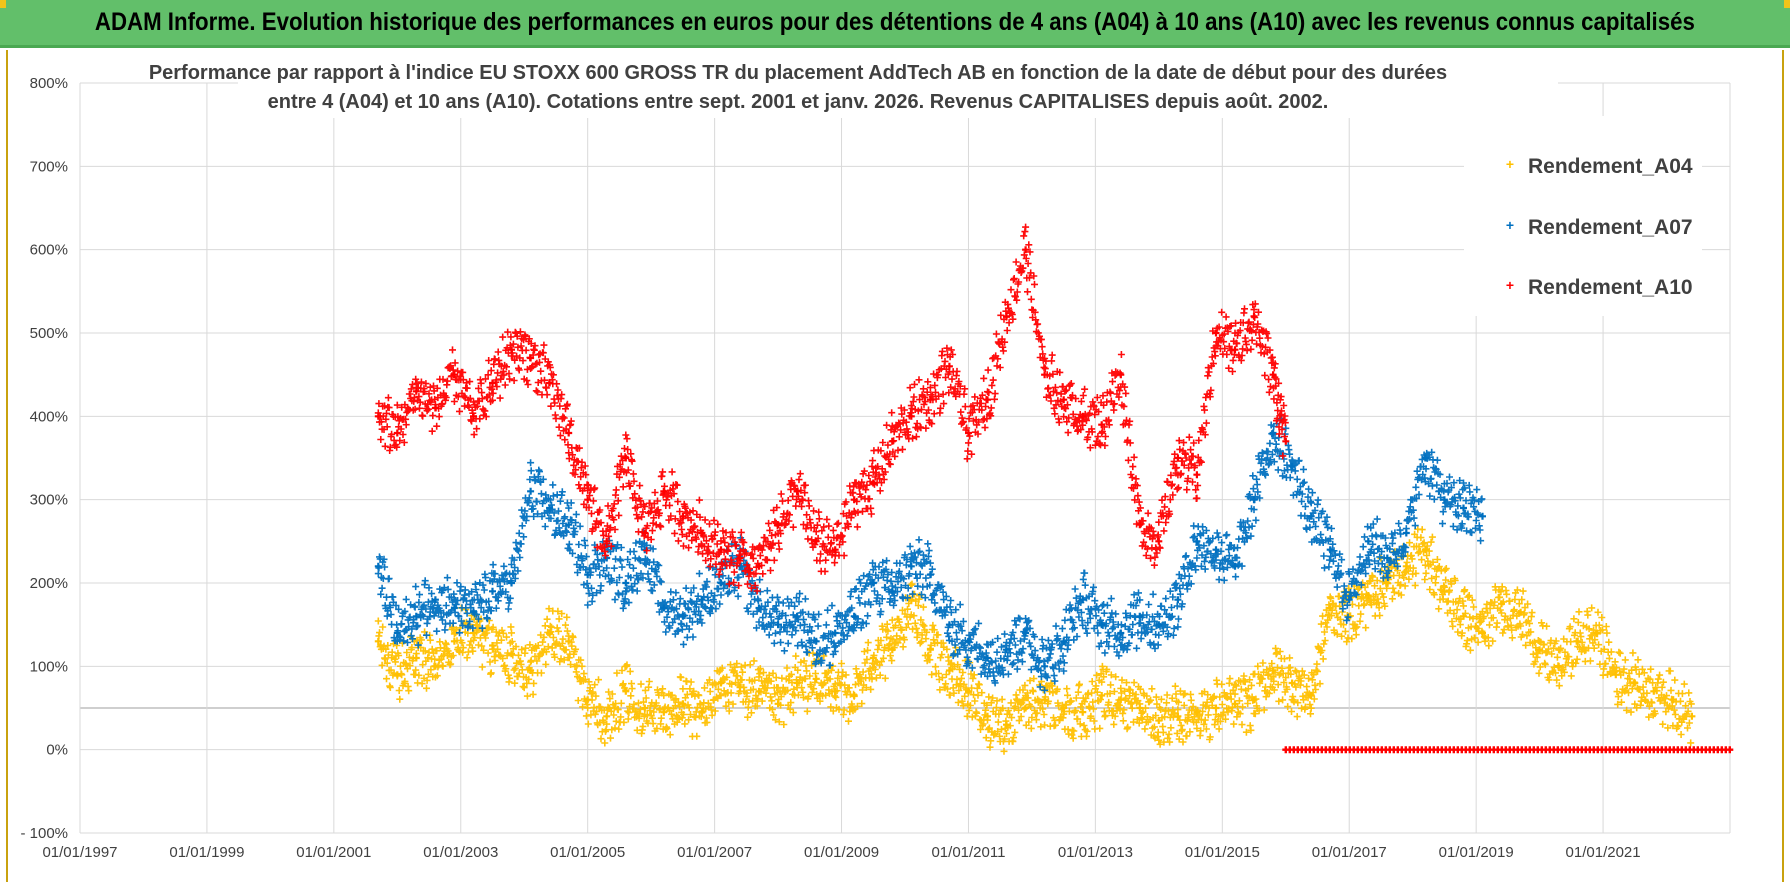 The height and width of the screenshot is (886, 1790). What do you see at coordinates (1222, 852) in the screenshot?
I see `x-tick-label: 01/01/2015` at bounding box center [1222, 852].